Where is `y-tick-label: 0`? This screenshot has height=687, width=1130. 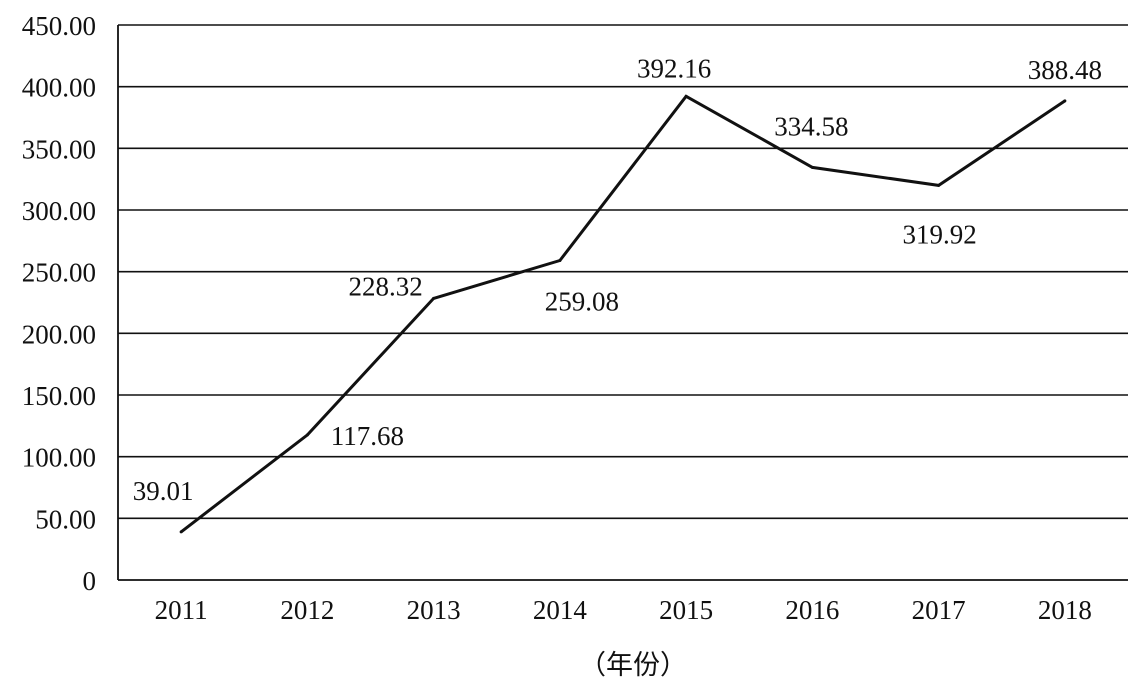 y-tick-label: 0 is located at coordinates (90, 581).